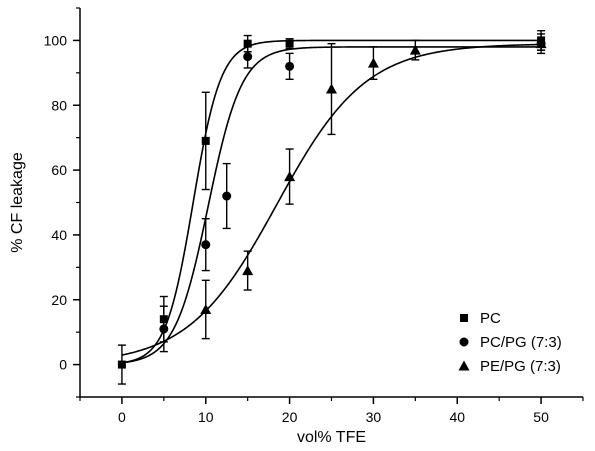 The height and width of the screenshot is (451, 595). Describe the element at coordinates (374, 417) in the screenshot. I see `x-tick-label: 30` at that location.